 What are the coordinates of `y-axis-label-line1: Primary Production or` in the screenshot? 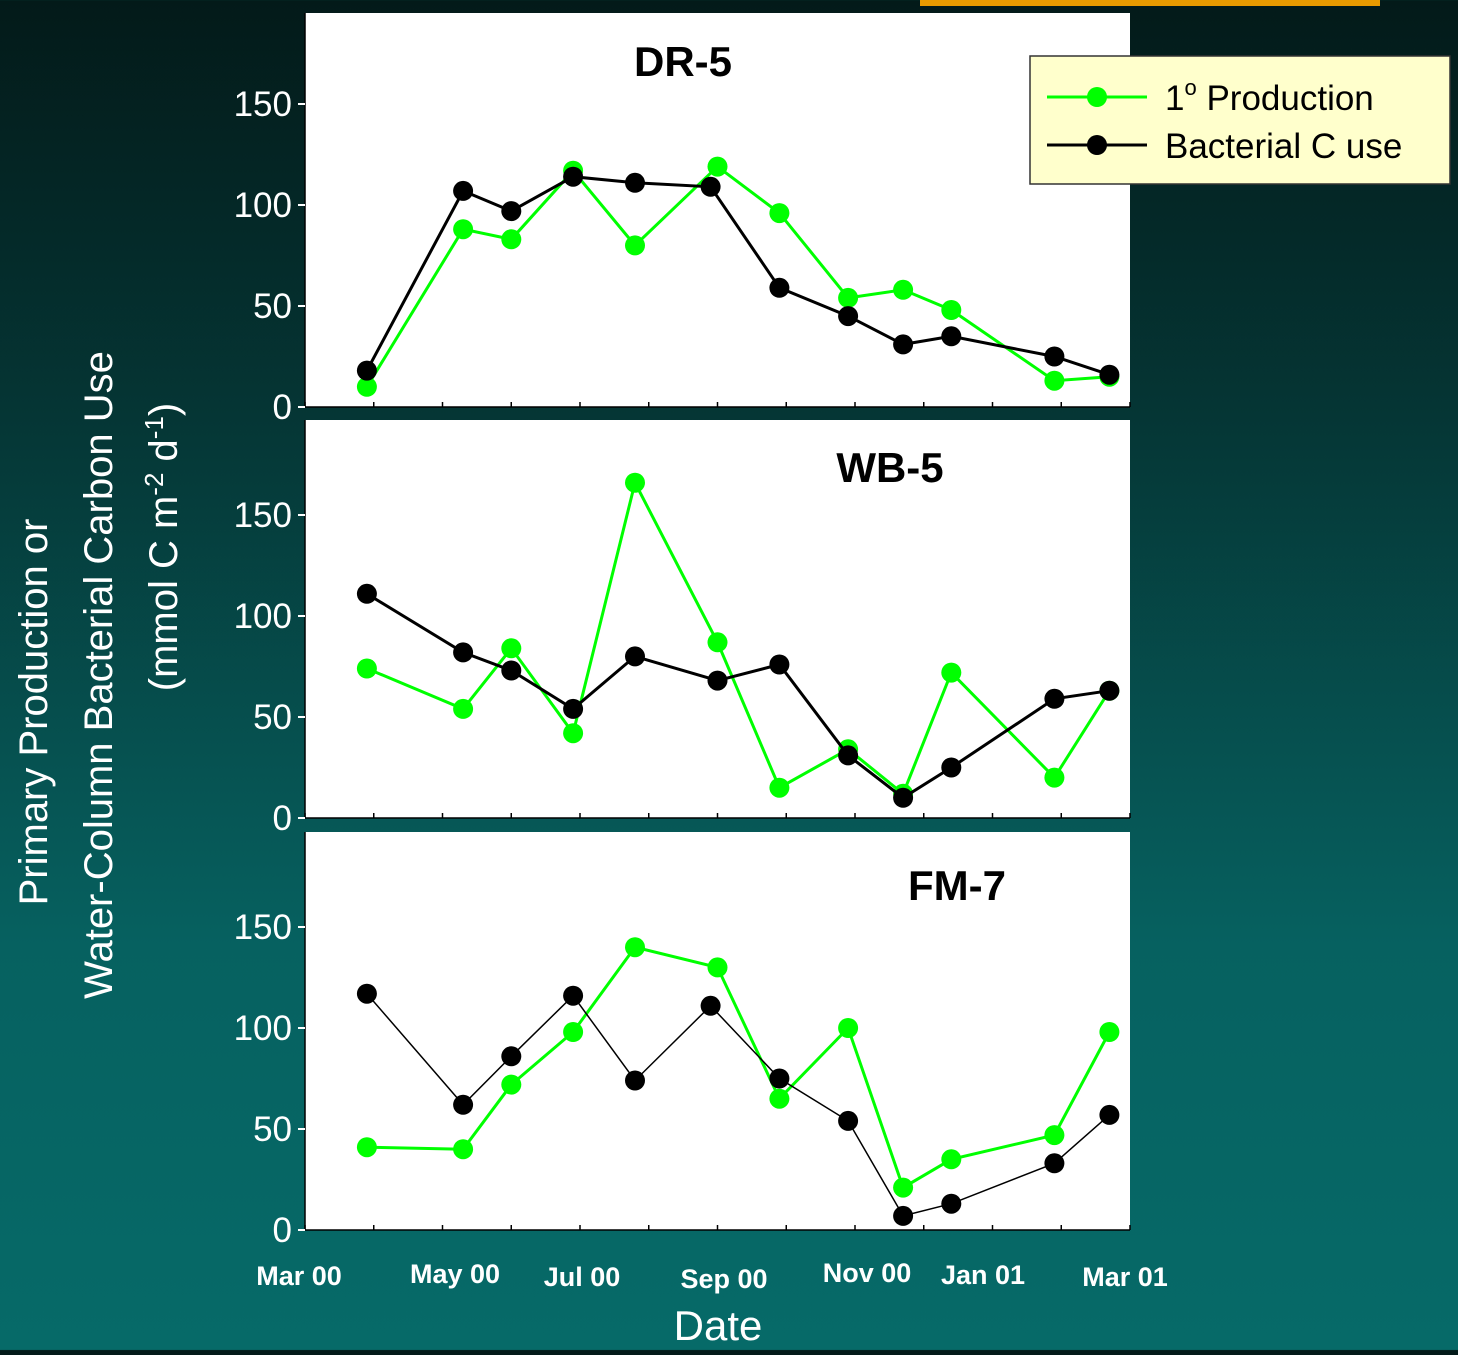 It's located at (34, 712).